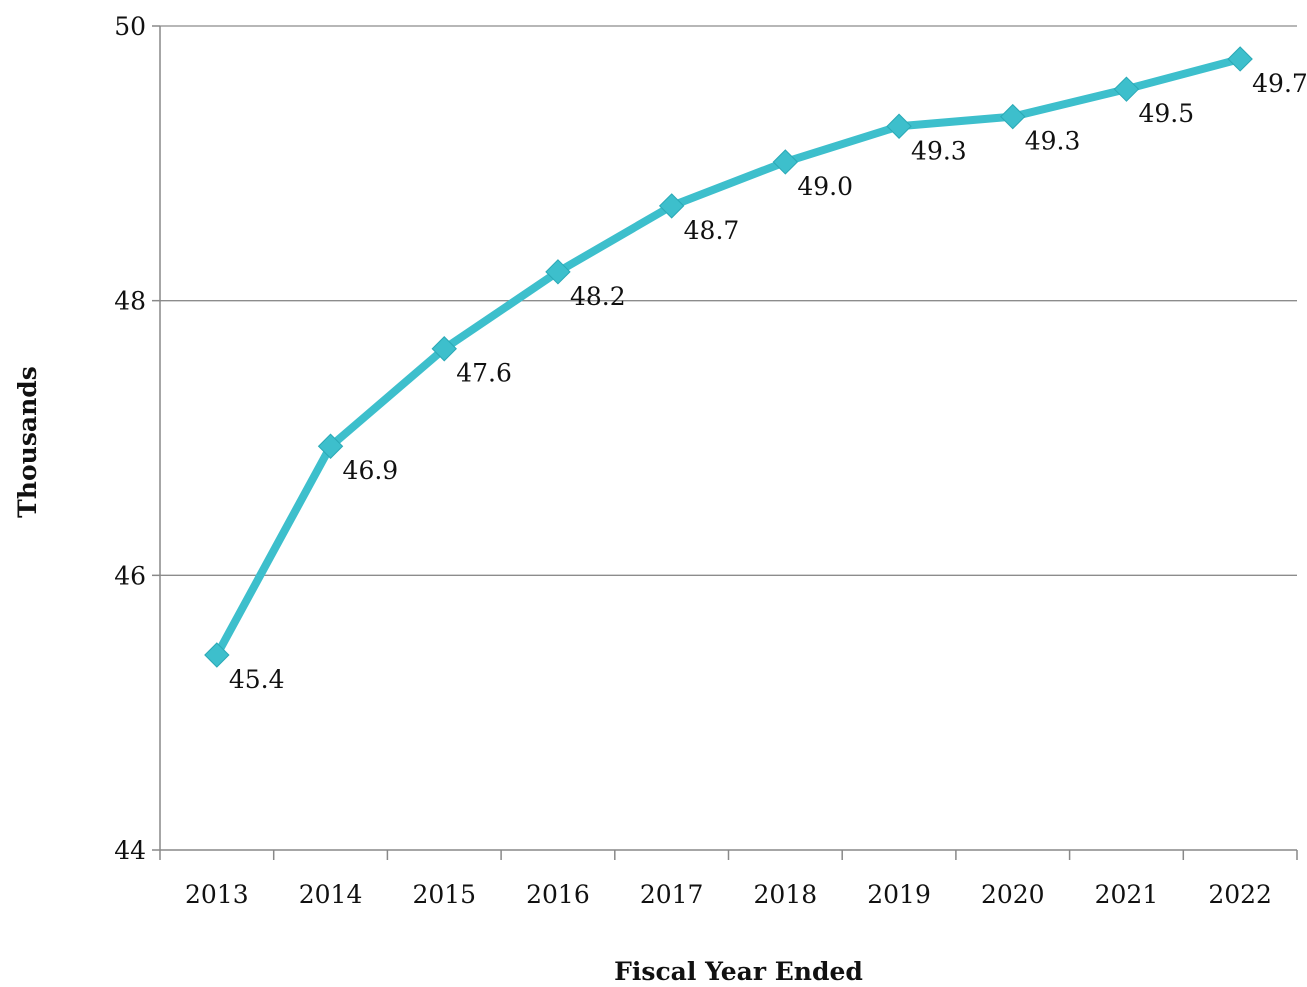 The width and height of the screenshot is (1307, 987). What do you see at coordinates (1240, 894) in the screenshot?
I see `x-tick-label: 2022` at bounding box center [1240, 894].